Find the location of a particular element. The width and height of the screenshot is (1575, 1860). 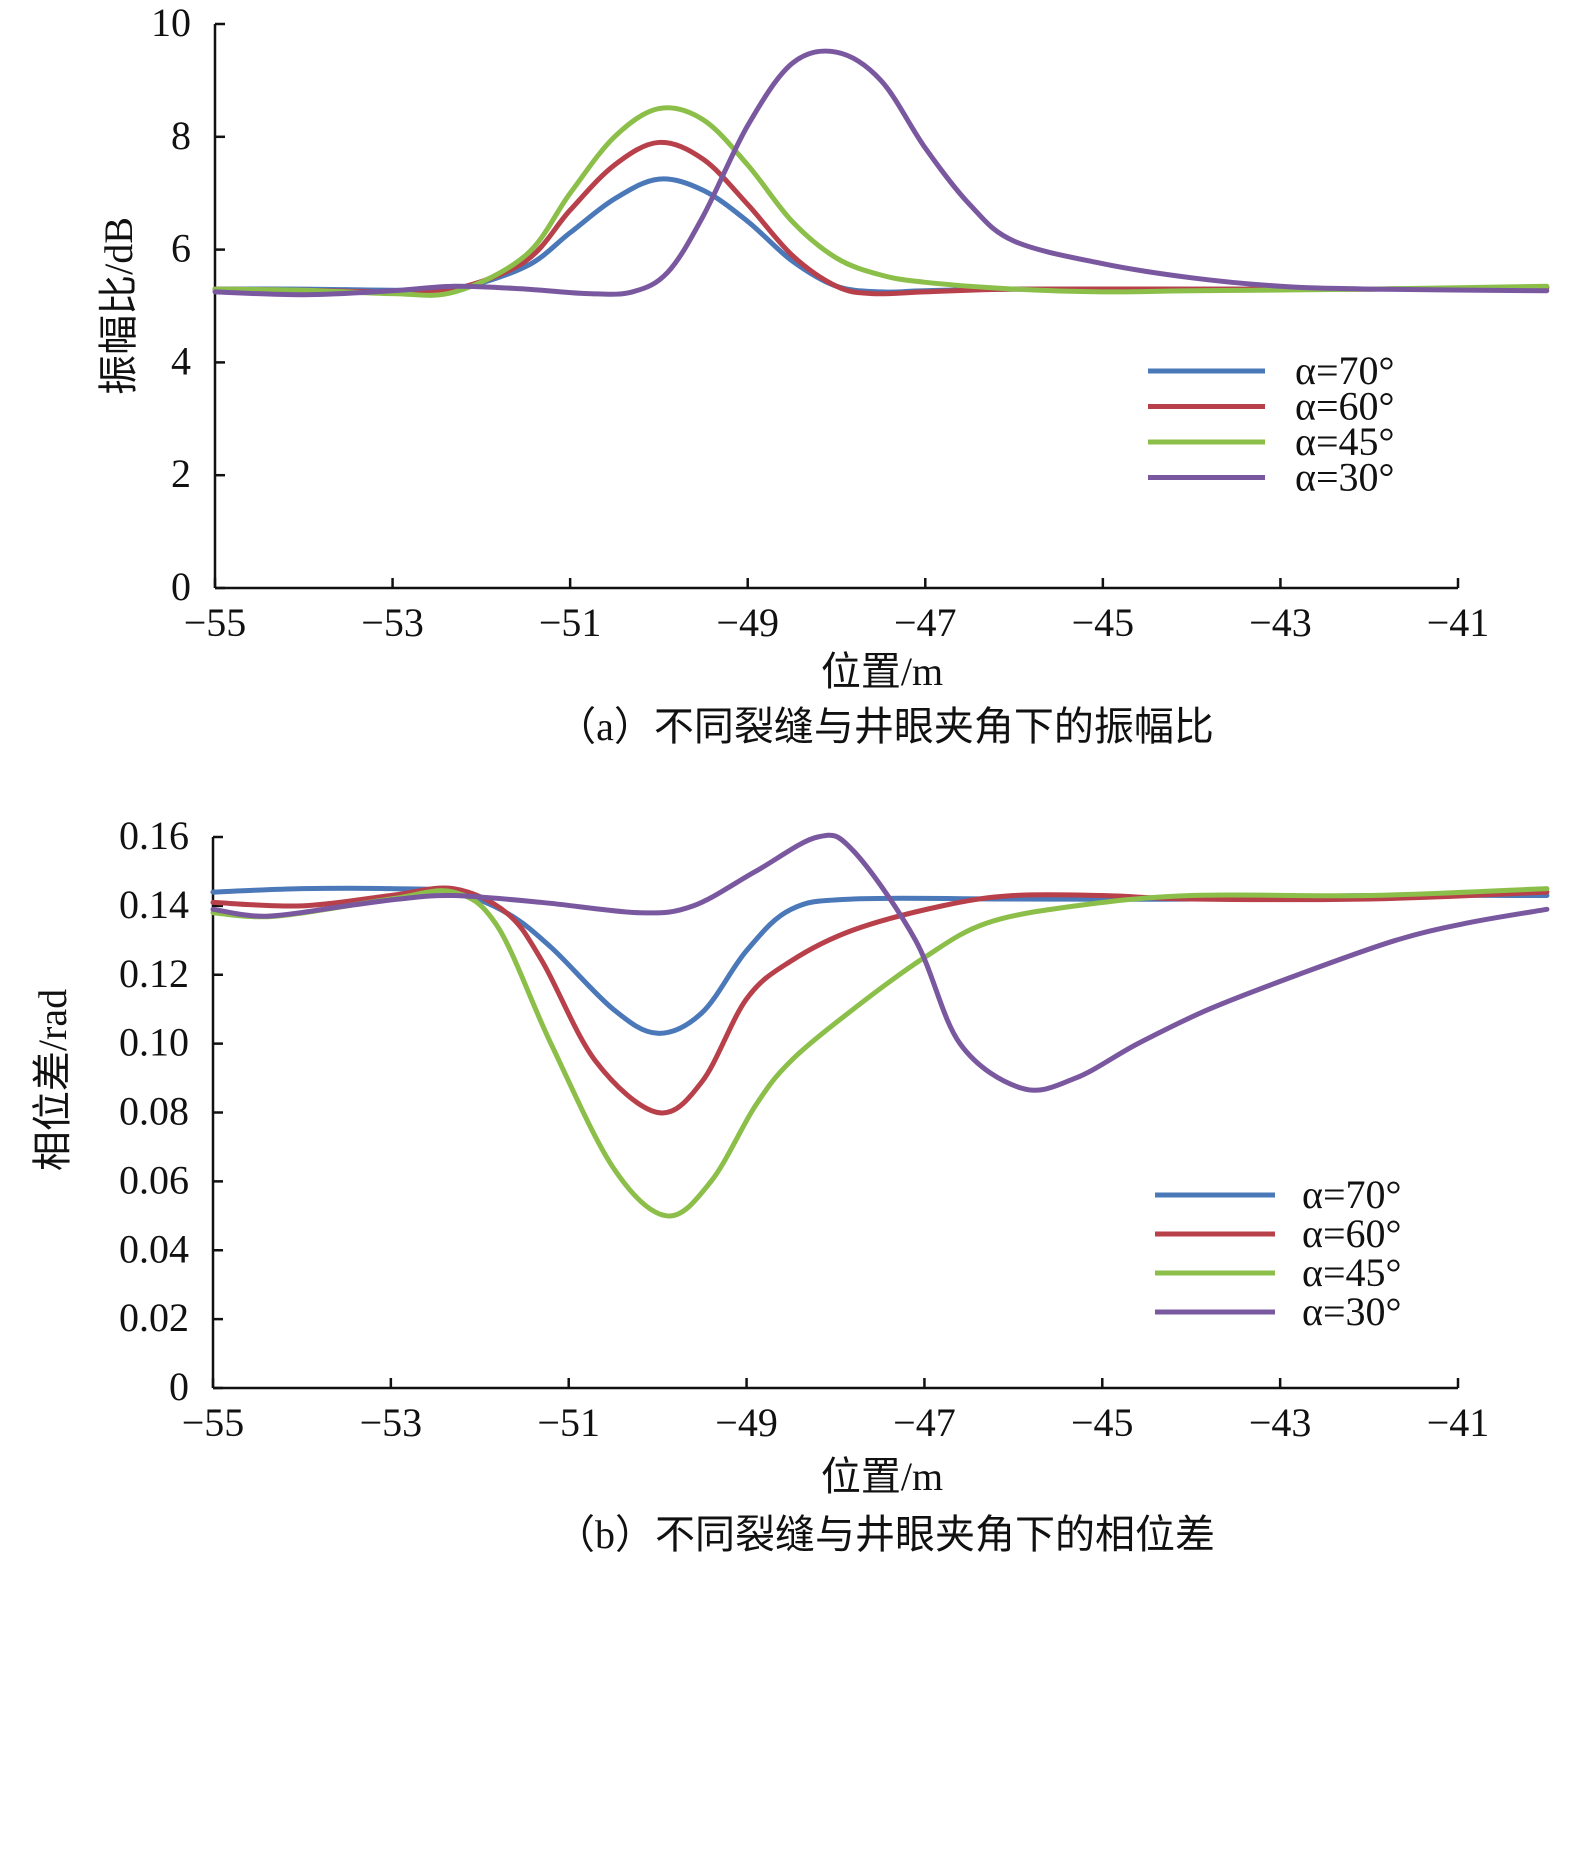

y-tick-label: 0.04 is located at coordinates (154, 1248).